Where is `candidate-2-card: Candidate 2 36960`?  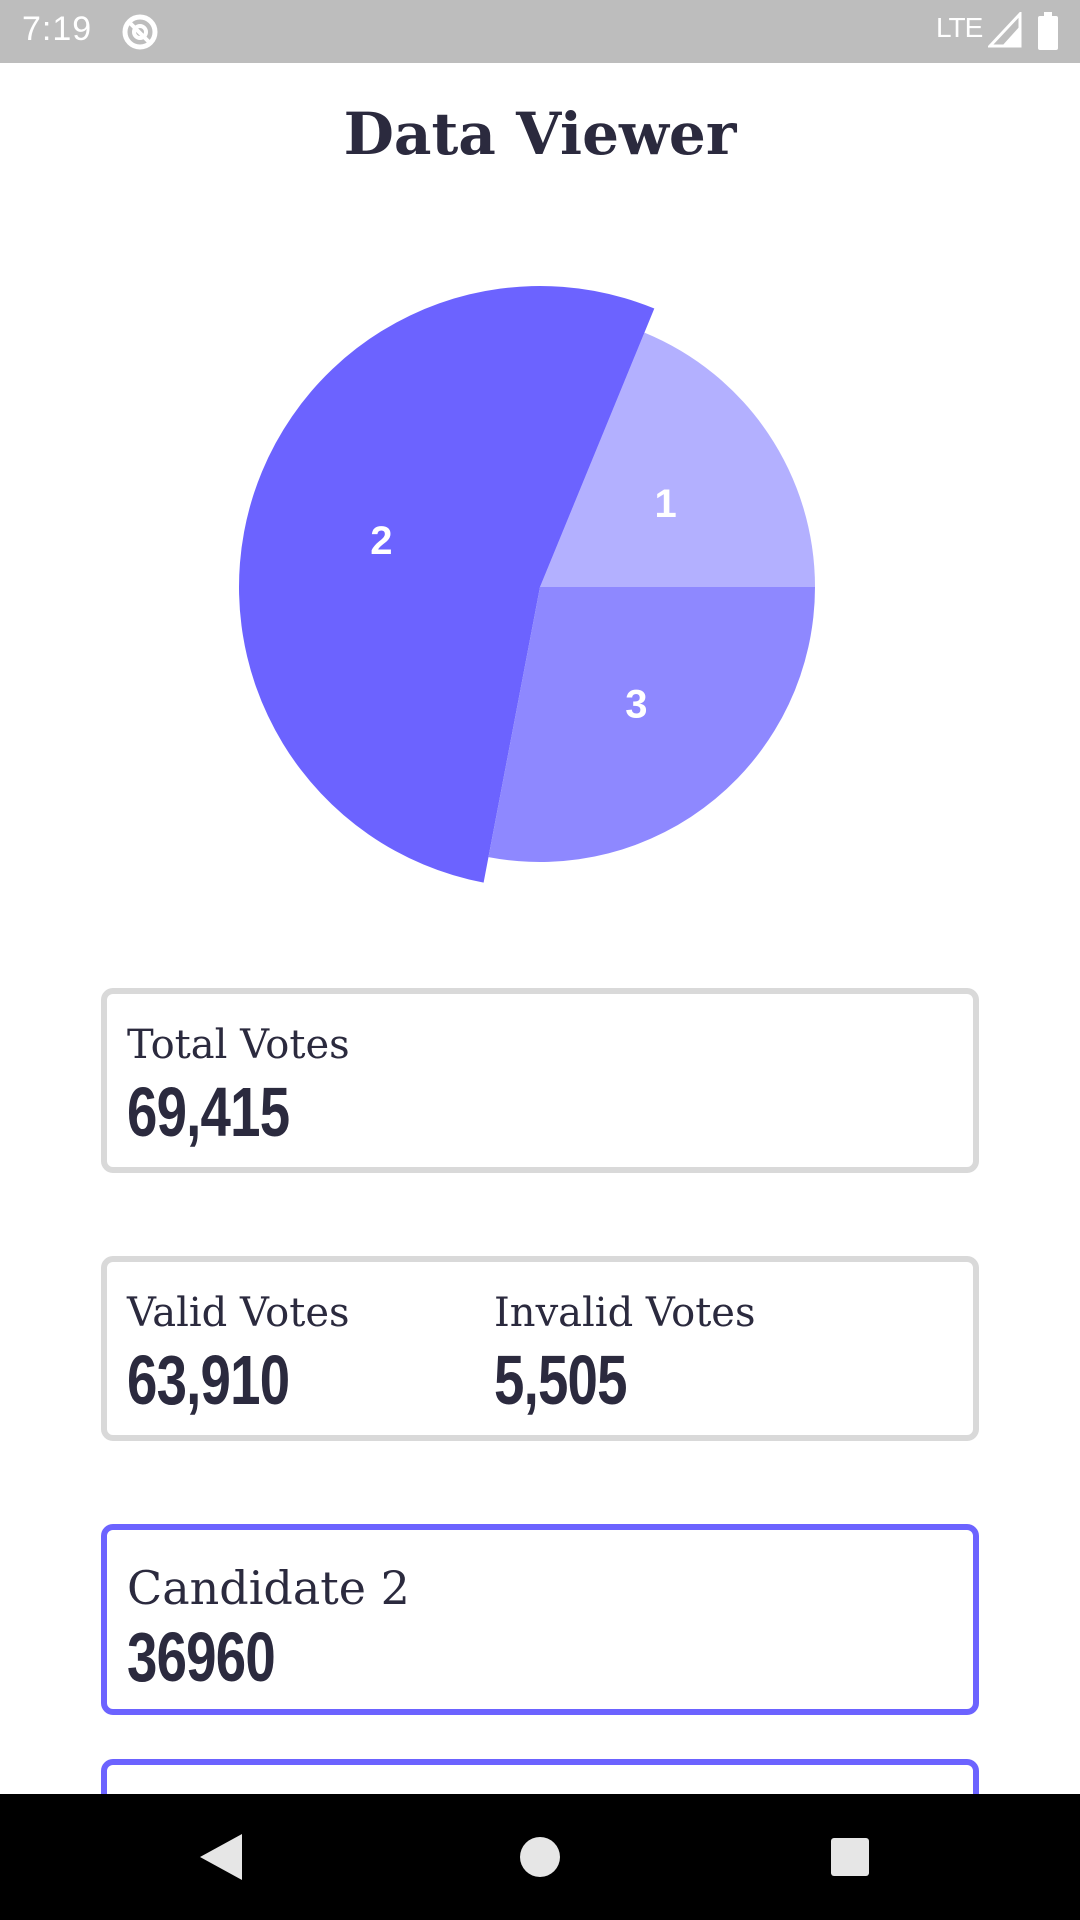 candidate-2-card: Candidate 2 36960 is located at coordinates (540, 1619).